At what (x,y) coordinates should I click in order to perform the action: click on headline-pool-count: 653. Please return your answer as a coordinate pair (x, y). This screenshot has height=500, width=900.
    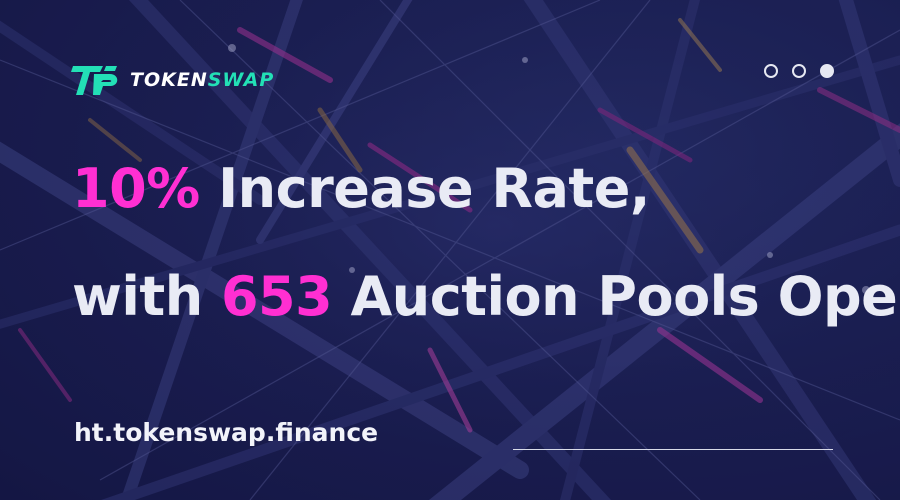
    Looking at the image, I should click on (276, 296).